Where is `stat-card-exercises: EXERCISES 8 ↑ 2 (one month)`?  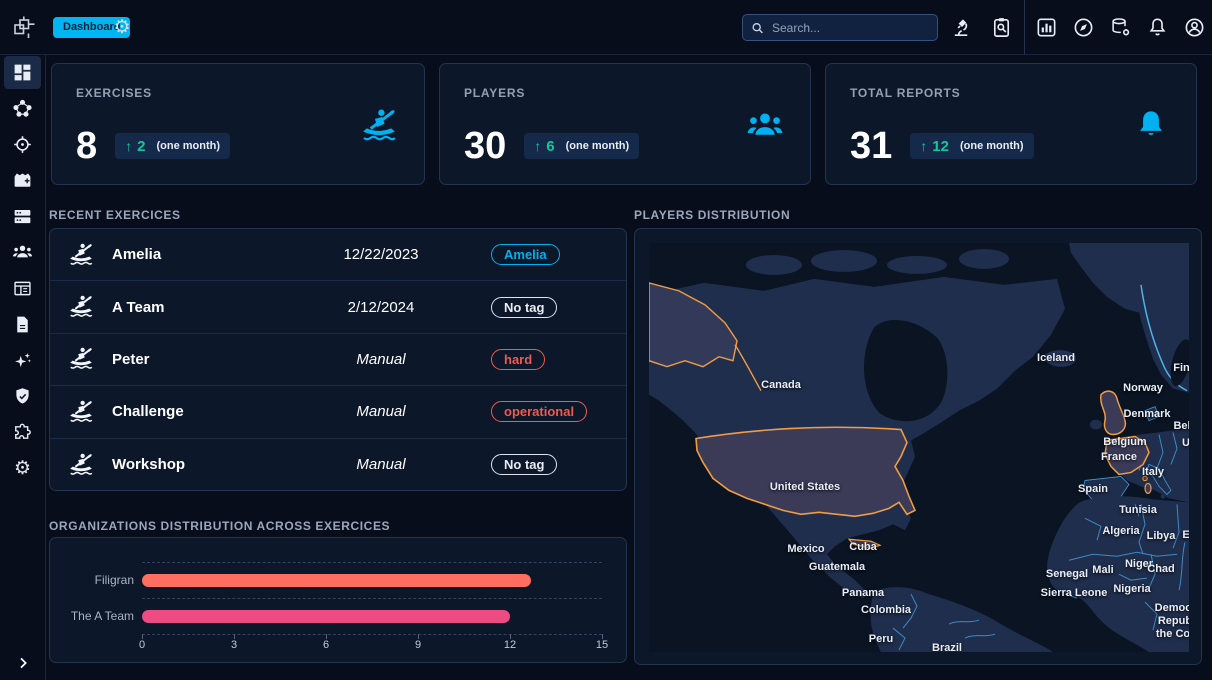 stat-card-exercises: EXERCISES 8 ↑ 2 (one month) is located at coordinates (238, 124).